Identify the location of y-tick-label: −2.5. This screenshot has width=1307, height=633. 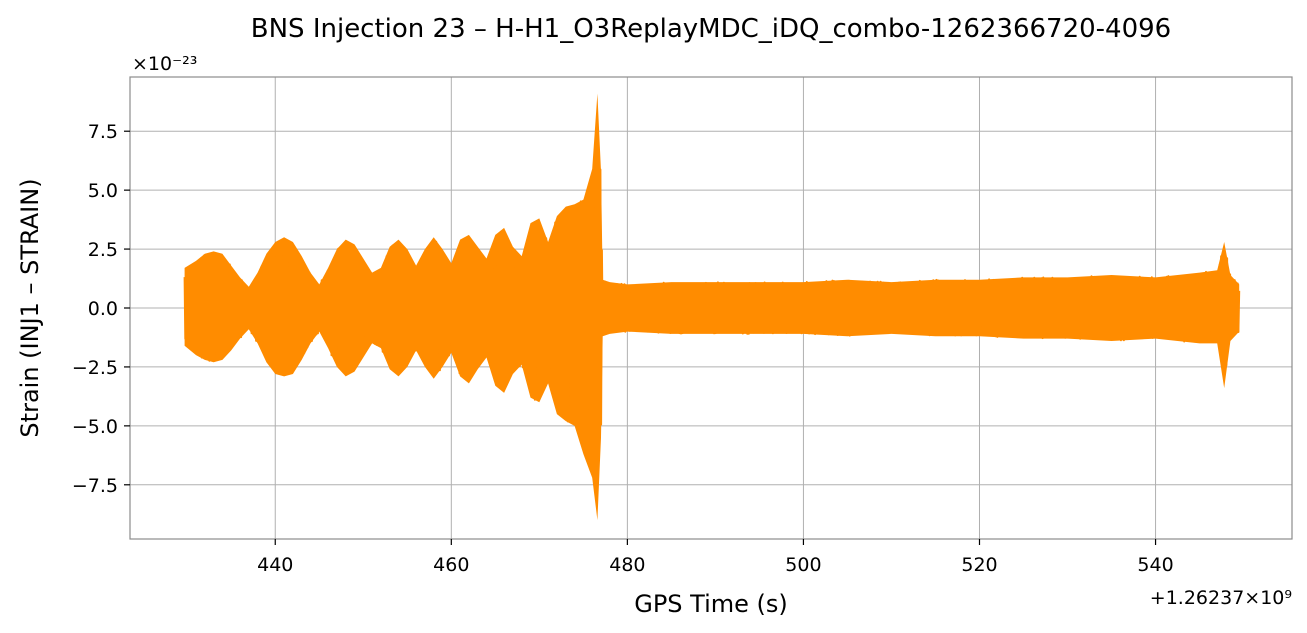
(95, 368).